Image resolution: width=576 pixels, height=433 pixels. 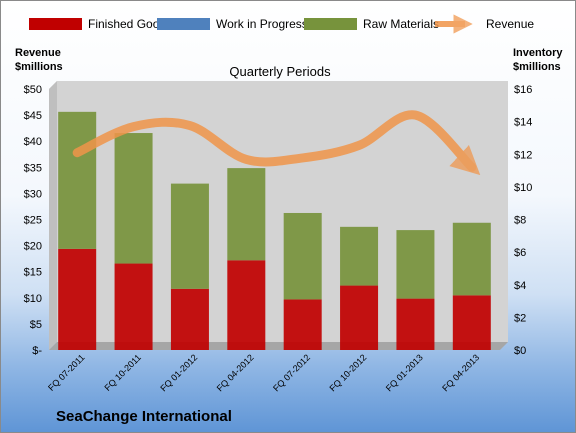 What do you see at coordinates (36, 325) in the screenshot?
I see `left-tick-label: $5` at bounding box center [36, 325].